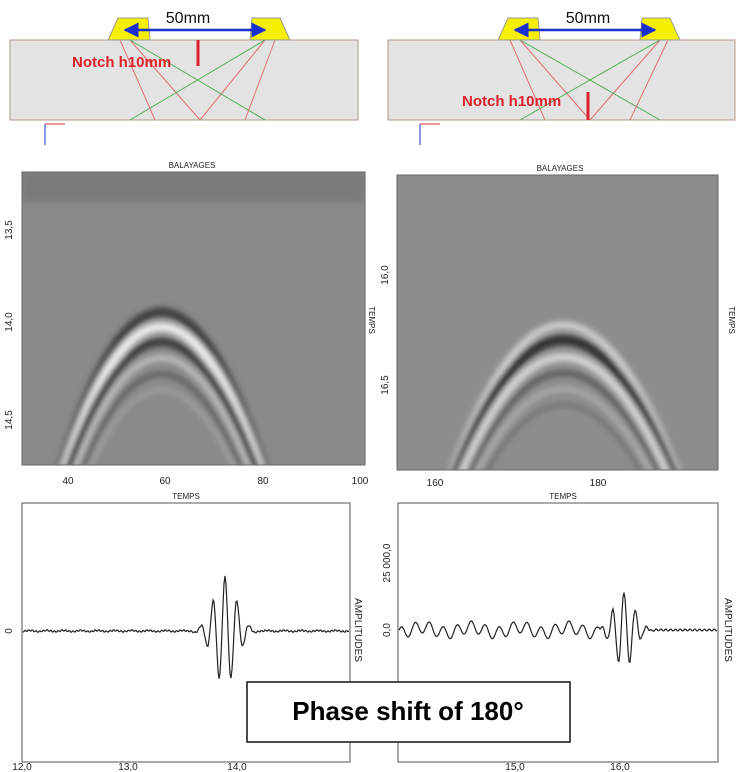 Image resolution: width=744 pixels, height=772 pixels. What do you see at coordinates (387, 630) in the screenshot?
I see `y-tick-label: 0,0` at bounding box center [387, 630].